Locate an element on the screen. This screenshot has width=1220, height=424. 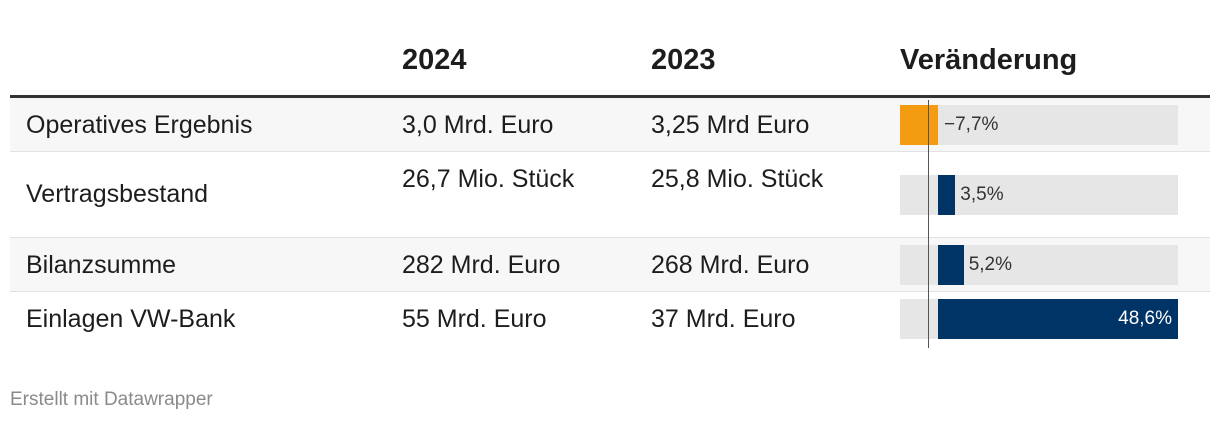
row-label: Einlagen VW-Bank is located at coordinates (131, 319).